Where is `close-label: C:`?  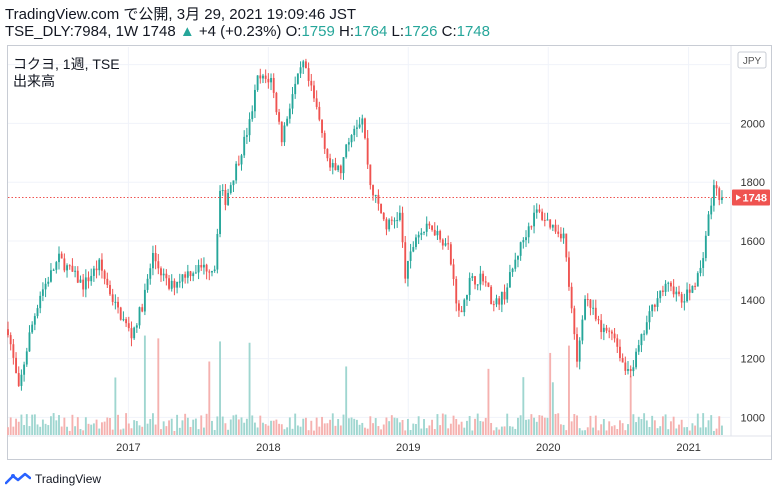 close-label: C: is located at coordinates (449, 31).